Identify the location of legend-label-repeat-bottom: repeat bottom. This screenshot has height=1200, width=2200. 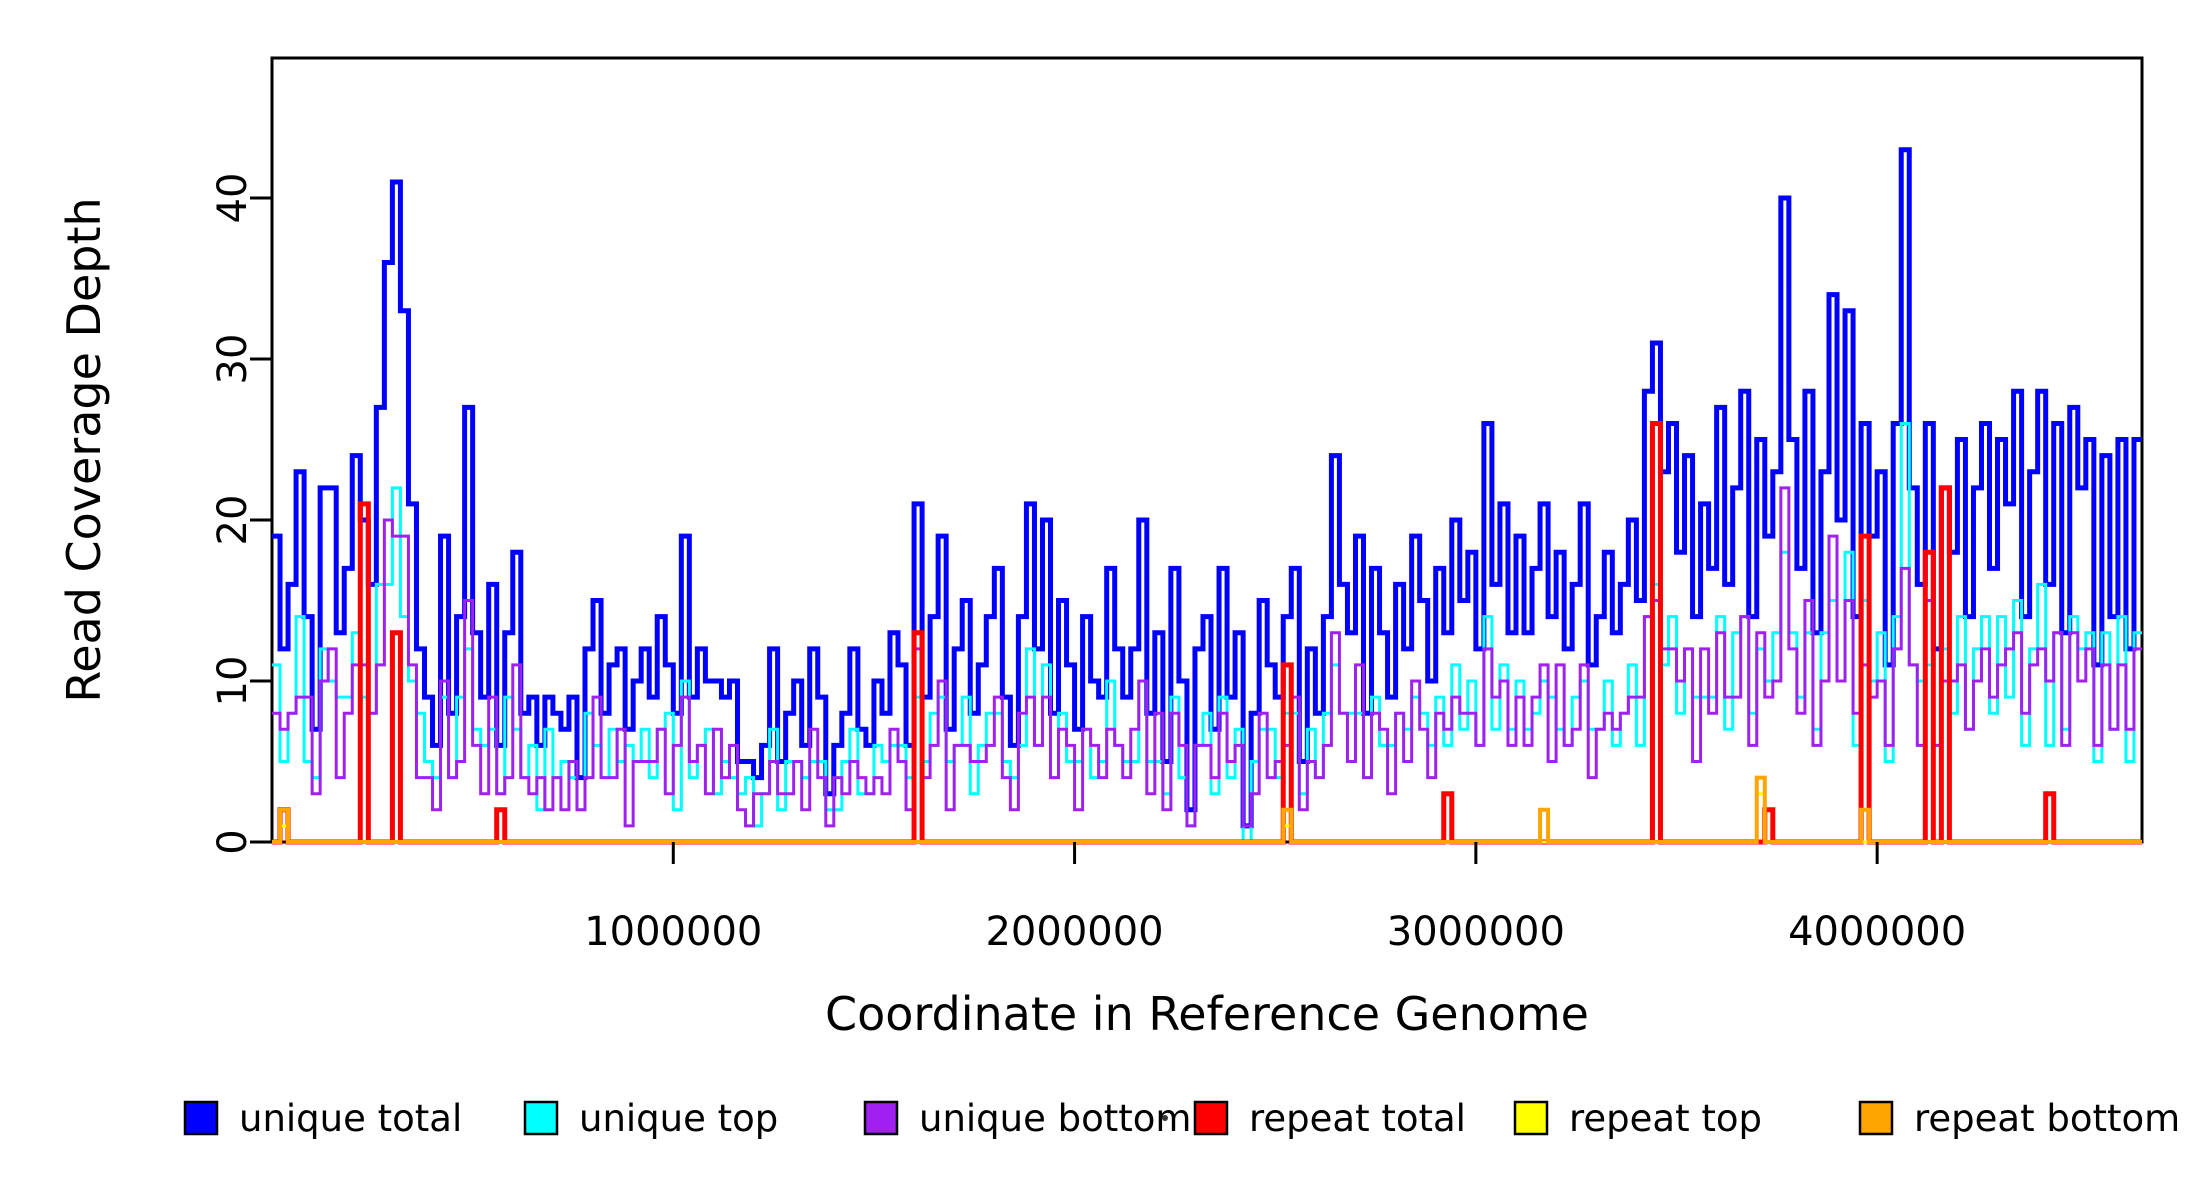
(2047, 1118).